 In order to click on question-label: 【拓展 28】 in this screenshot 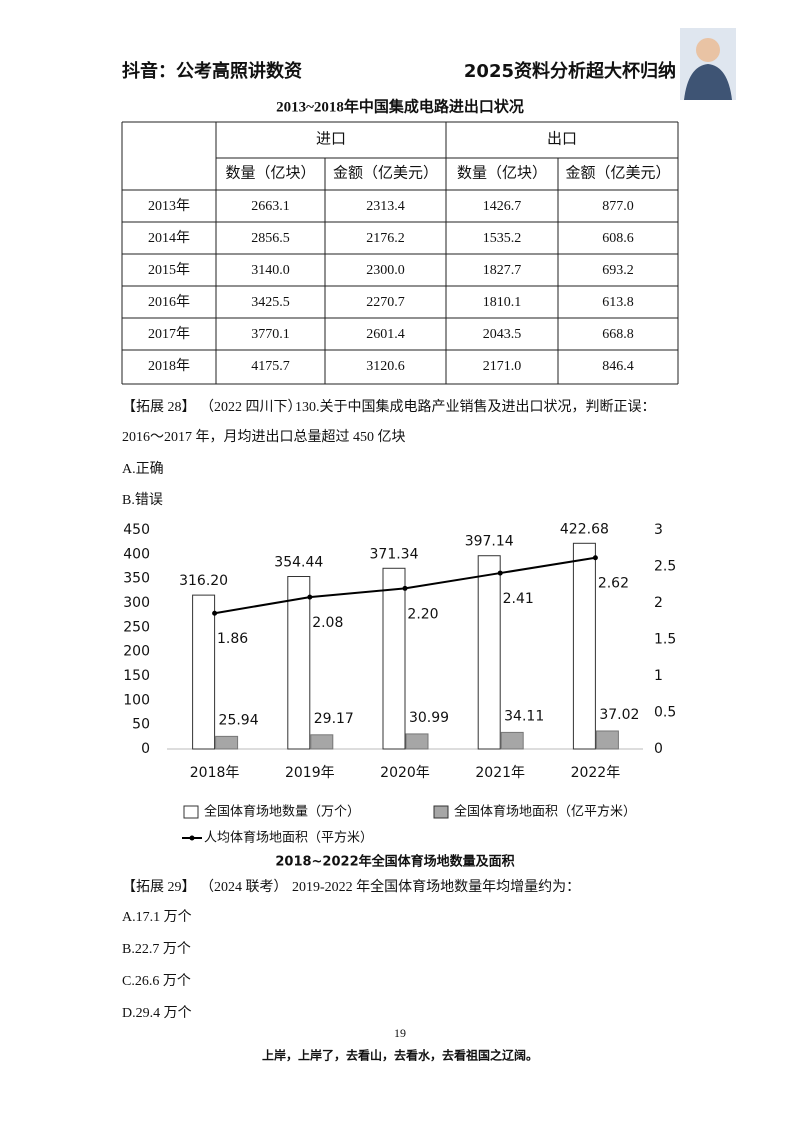, I will do `click(159, 407)`.